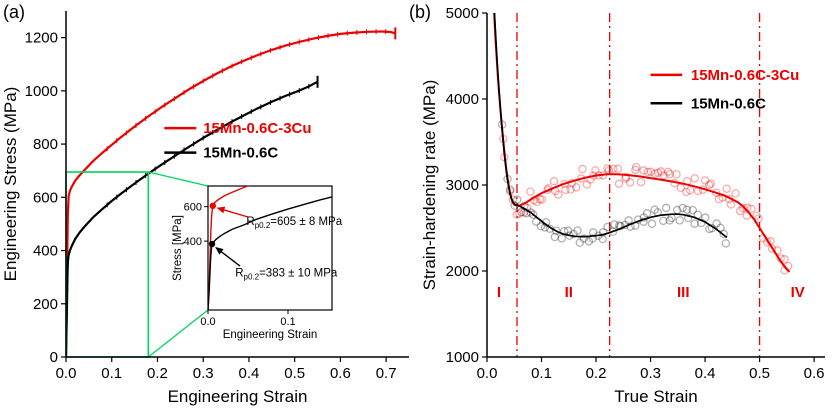 The image size is (838, 411). Describe the element at coordinates (238, 396) in the screenshot. I see `x-axis-label: Engineering Strain` at that location.